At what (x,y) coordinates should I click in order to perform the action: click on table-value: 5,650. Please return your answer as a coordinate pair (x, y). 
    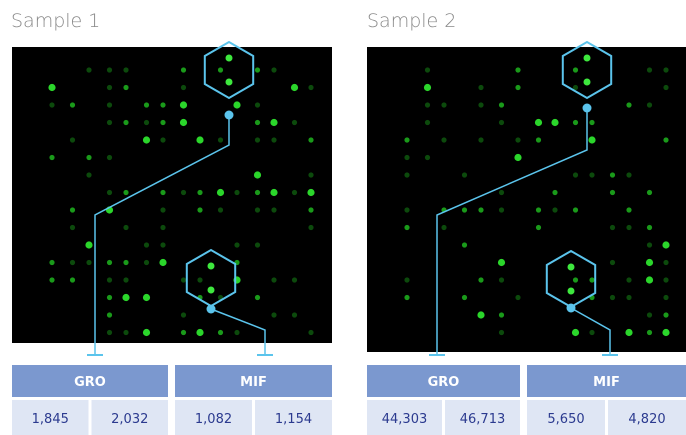
    Looking at the image, I should click on (565, 419).